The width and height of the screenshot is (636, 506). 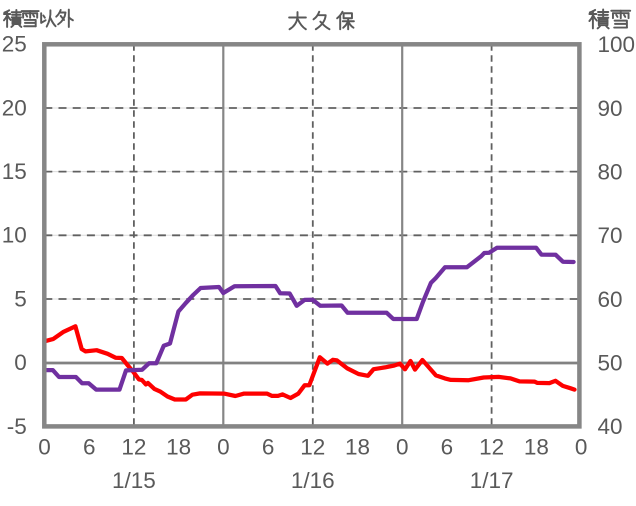 What do you see at coordinates (14, 235) in the screenshot?
I see `svg-text: 10` at bounding box center [14, 235].